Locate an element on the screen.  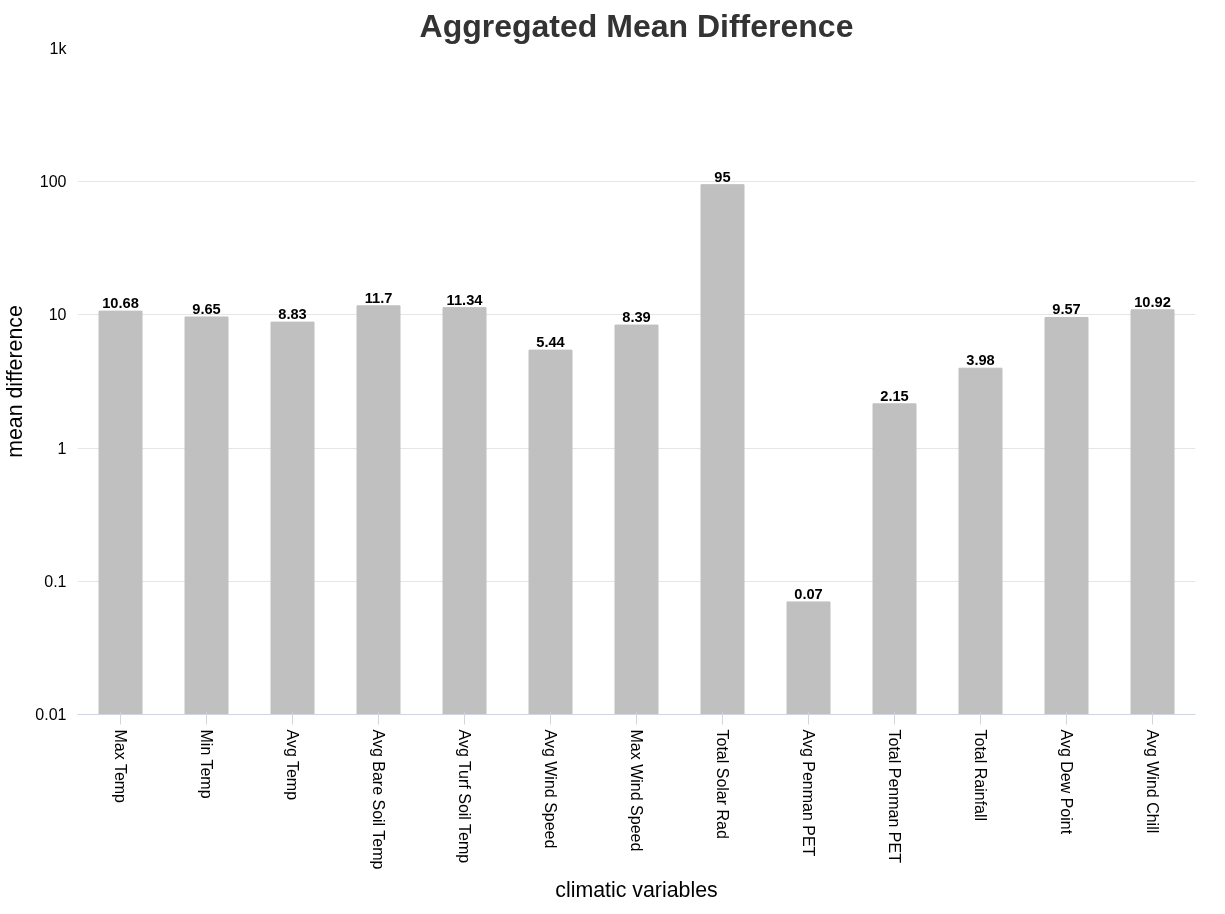
x-tick-label: Avg Bare Soil Temp is located at coordinates (378, 799).